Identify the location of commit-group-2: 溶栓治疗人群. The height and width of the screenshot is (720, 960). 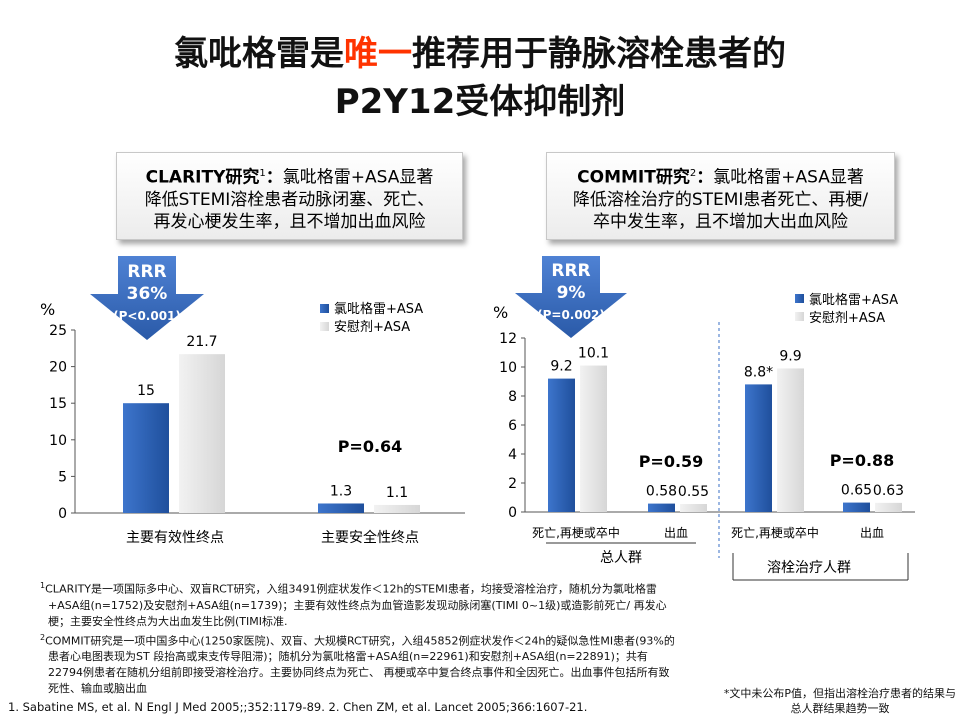
(809, 568).